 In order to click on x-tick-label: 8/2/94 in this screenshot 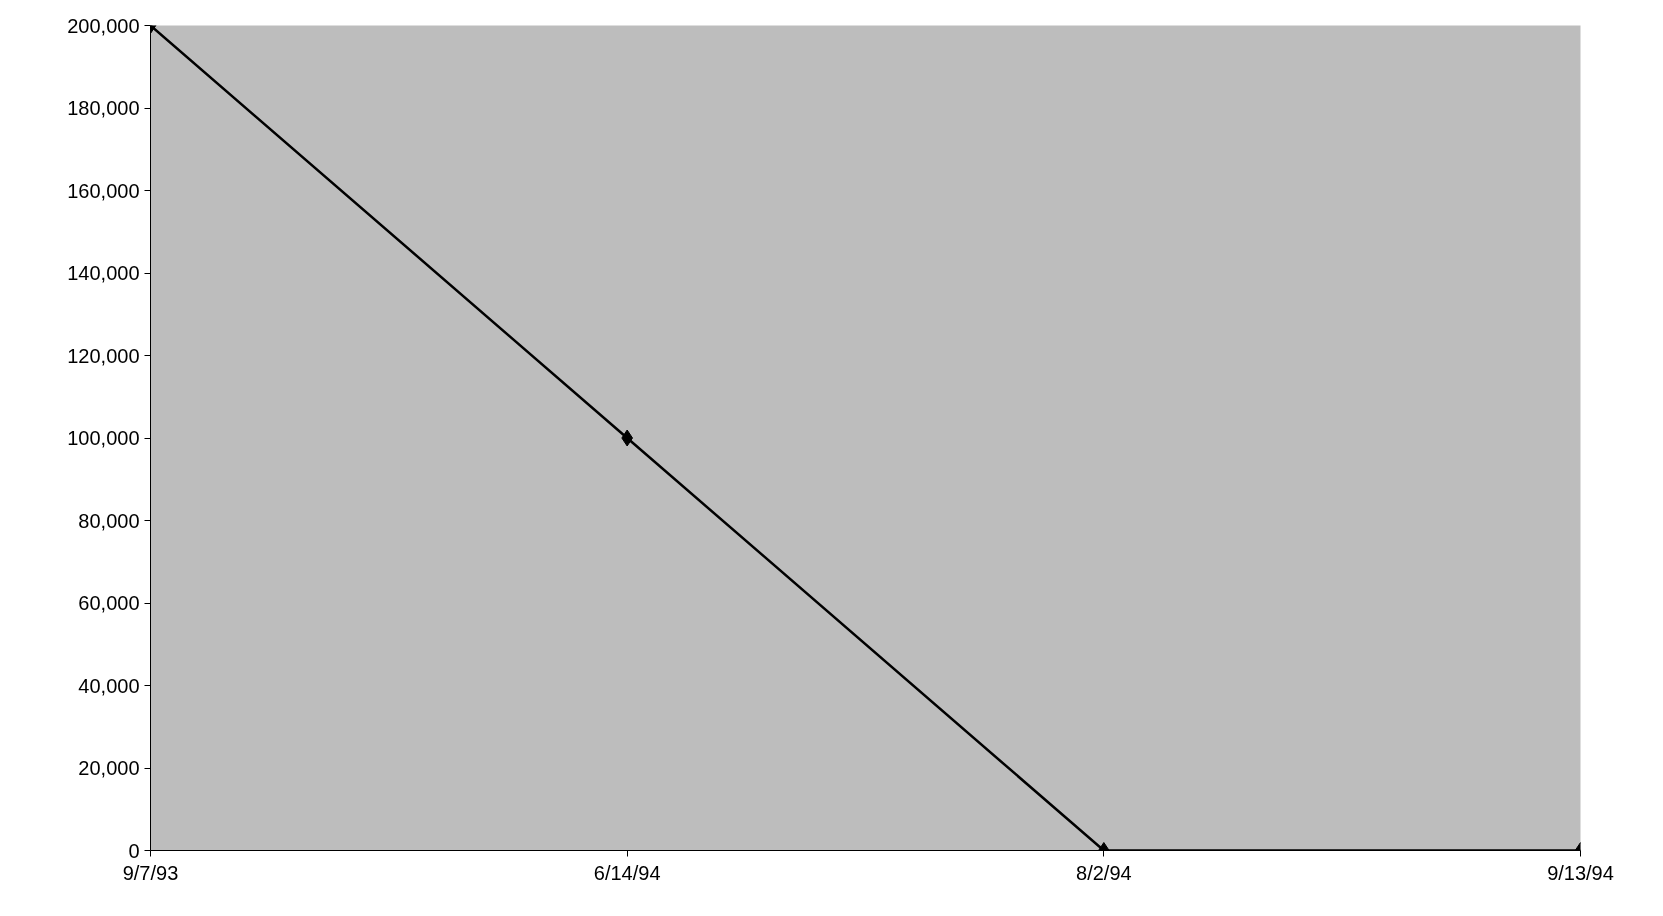, I will do `click(1104, 872)`.